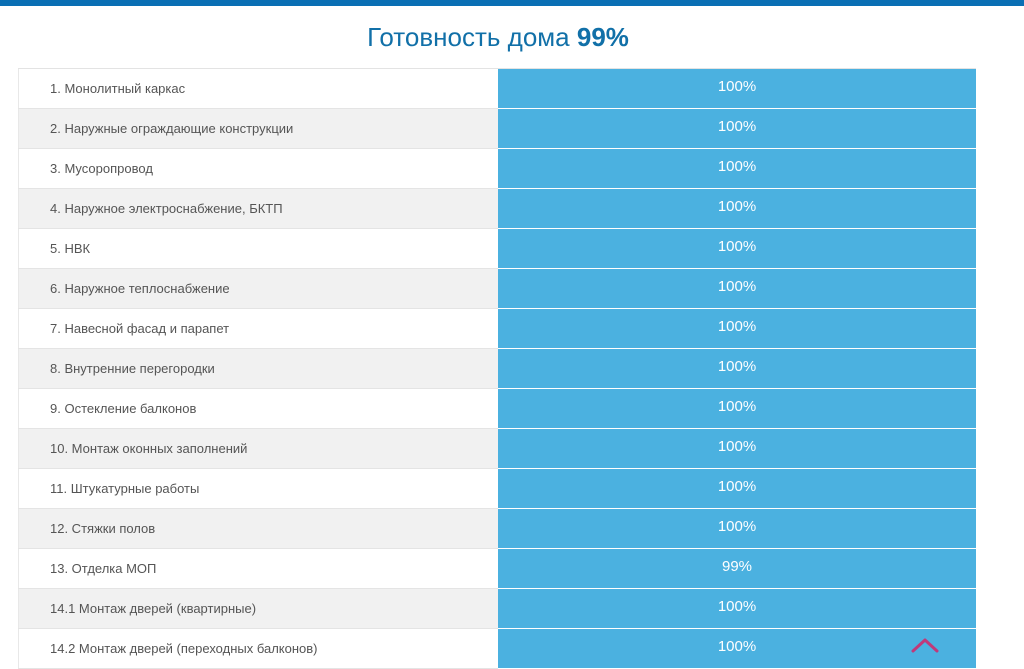  What do you see at coordinates (602, 37) in the screenshot?
I see `overall-readiness-value: 99%` at bounding box center [602, 37].